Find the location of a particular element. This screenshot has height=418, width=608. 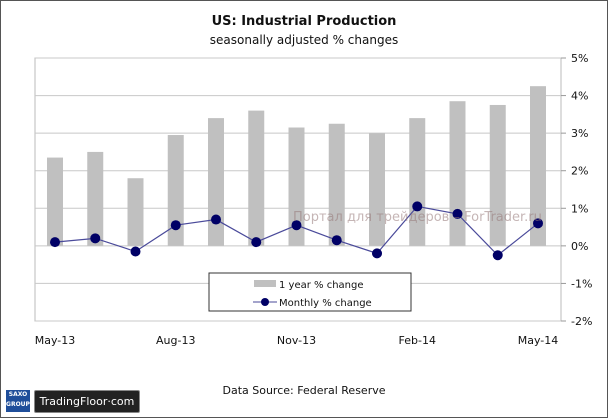

legend-swatch-bar is located at coordinates (265, 283).